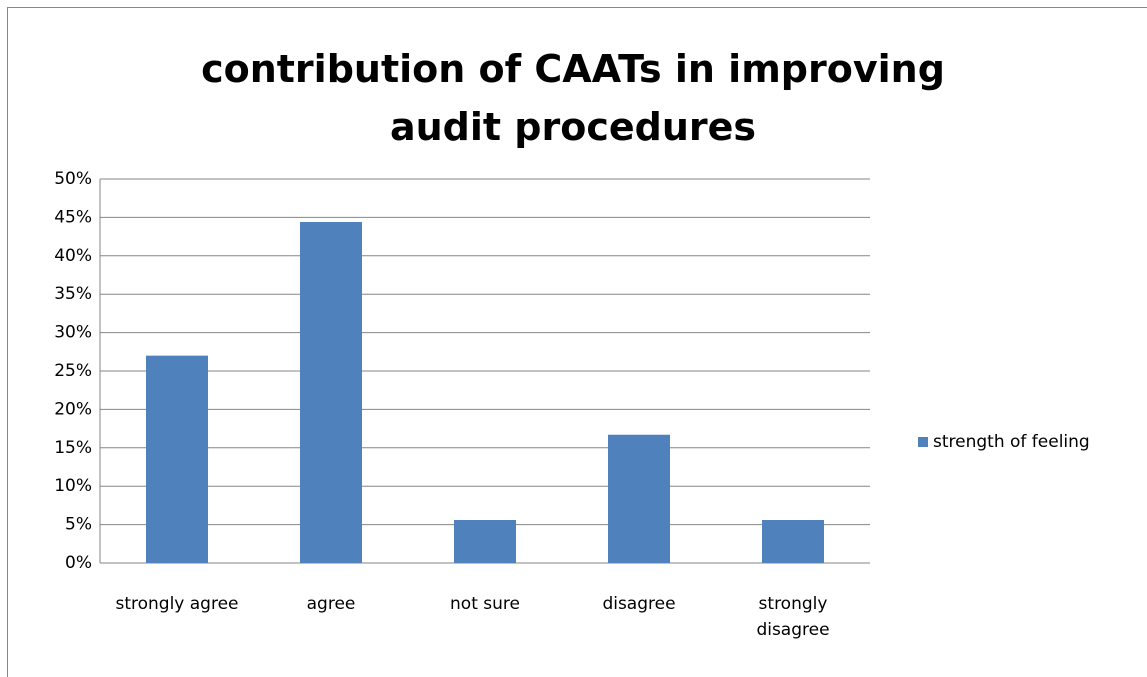 Image resolution: width=1147 pixels, height=677 pixels. What do you see at coordinates (331, 604) in the screenshot?
I see `x-tick-label: agree` at bounding box center [331, 604].